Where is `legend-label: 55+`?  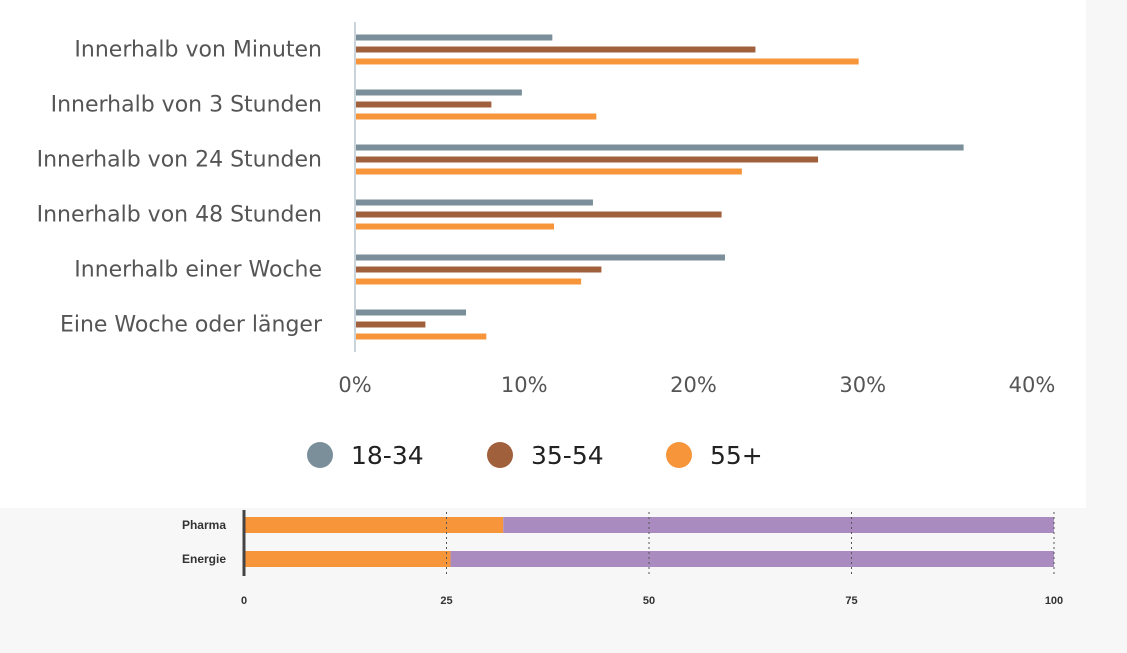
legend-label: 55+ is located at coordinates (736, 455).